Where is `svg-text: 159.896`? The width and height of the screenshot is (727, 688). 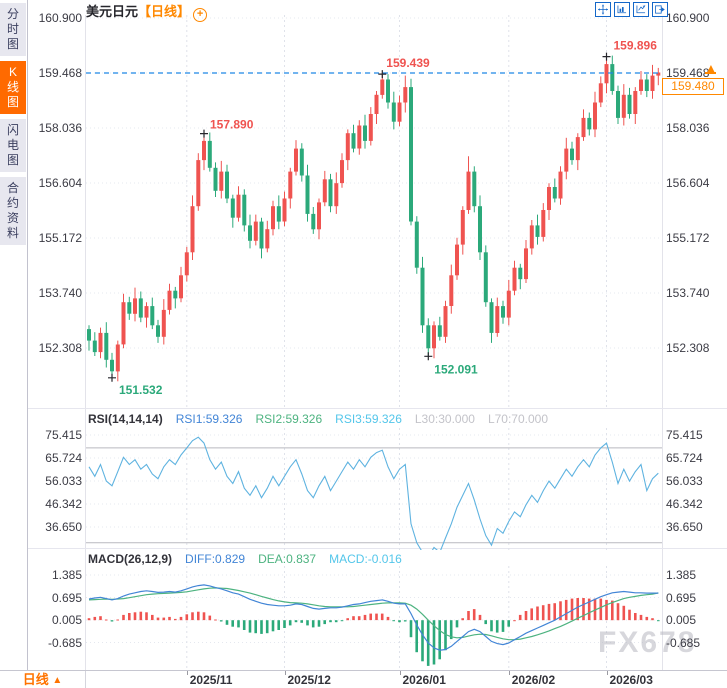 svg-text: 159.896 is located at coordinates (636, 46).